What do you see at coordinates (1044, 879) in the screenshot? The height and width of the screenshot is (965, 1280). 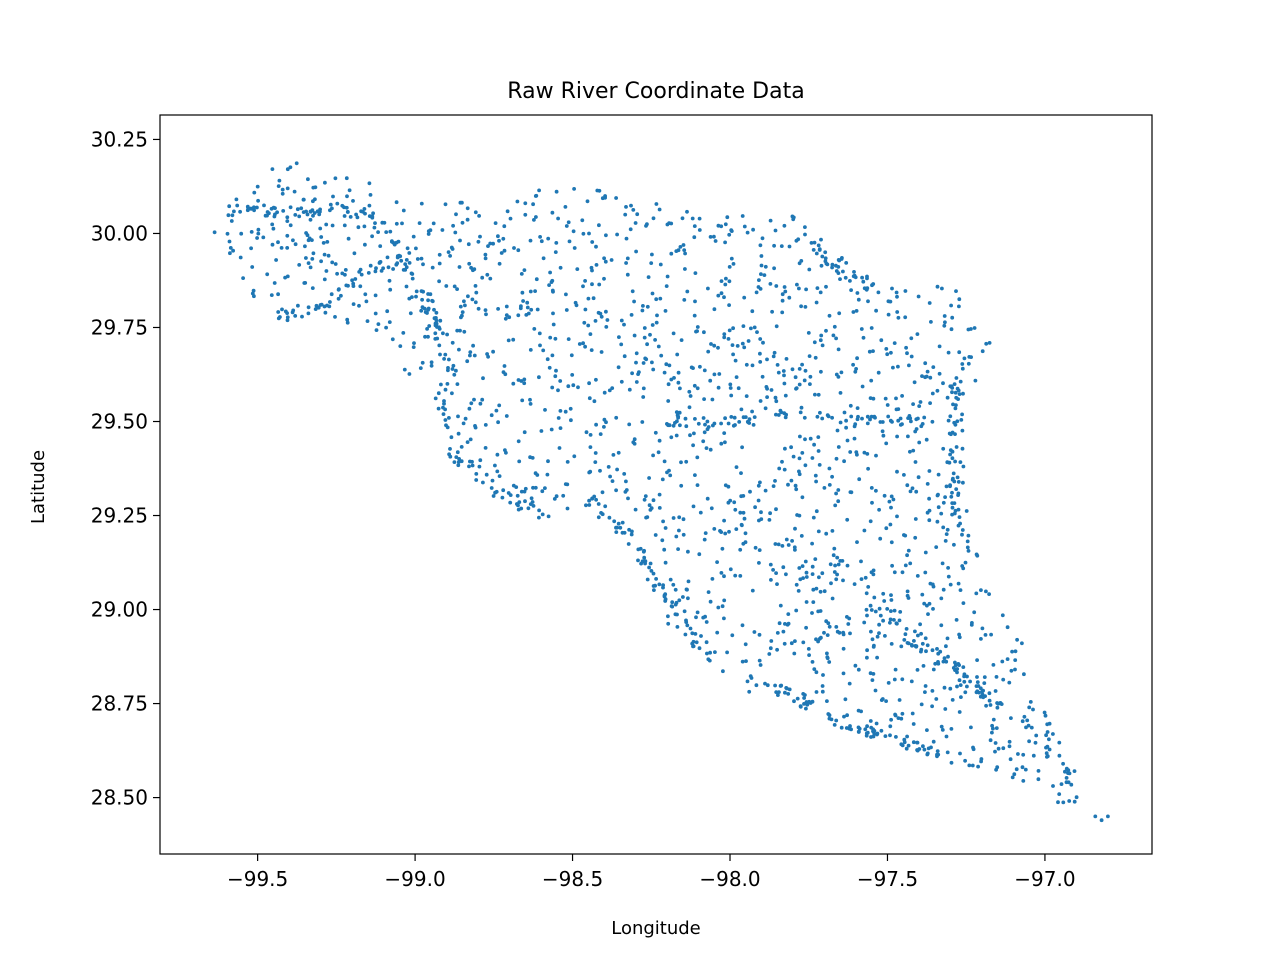 I see `x-tick-label: −97.0` at bounding box center [1044, 879].